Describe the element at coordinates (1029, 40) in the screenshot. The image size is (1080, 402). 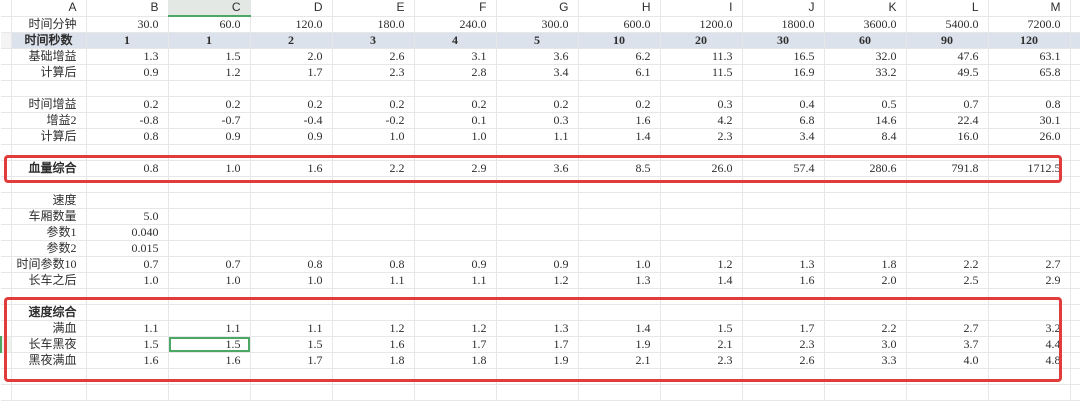
I see `cell: 120` at that location.